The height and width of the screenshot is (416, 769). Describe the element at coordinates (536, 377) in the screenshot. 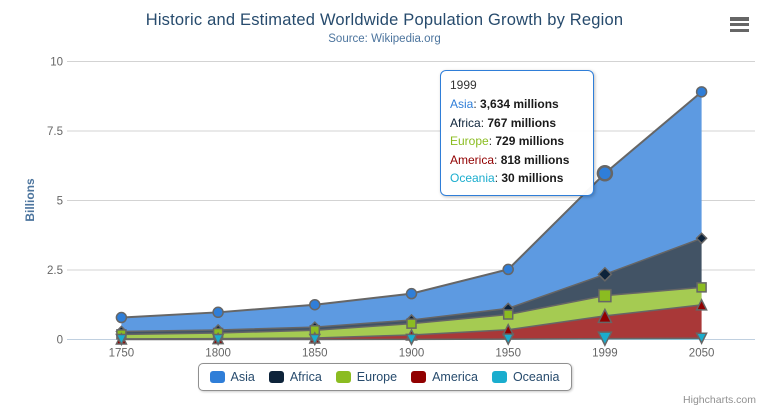

I see `legend-label: Oceania` at that location.